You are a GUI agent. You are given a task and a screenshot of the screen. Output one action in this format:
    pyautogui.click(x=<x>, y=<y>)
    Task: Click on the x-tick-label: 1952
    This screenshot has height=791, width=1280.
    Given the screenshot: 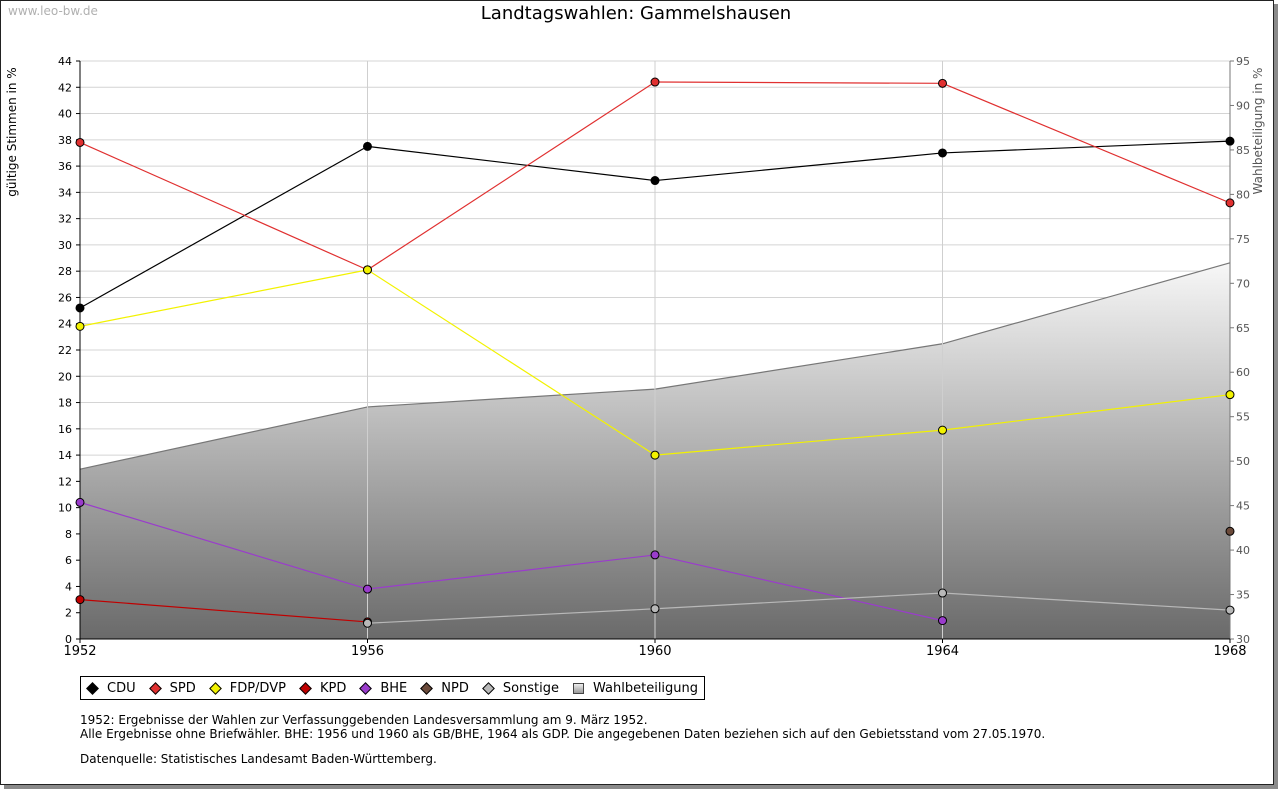 What is the action you would take?
    pyautogui.click(x=79, y=651)
    